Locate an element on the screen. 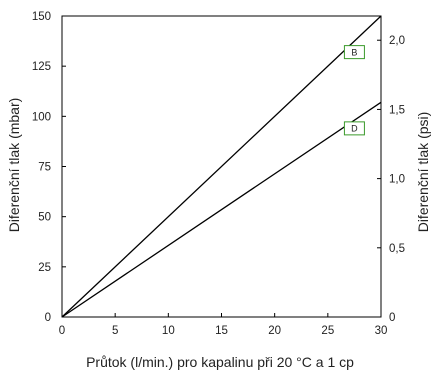 Image resolution: width=436 pixels, height=376 pixels. y-tick-label: 100 is located at coordinates (41, 117).